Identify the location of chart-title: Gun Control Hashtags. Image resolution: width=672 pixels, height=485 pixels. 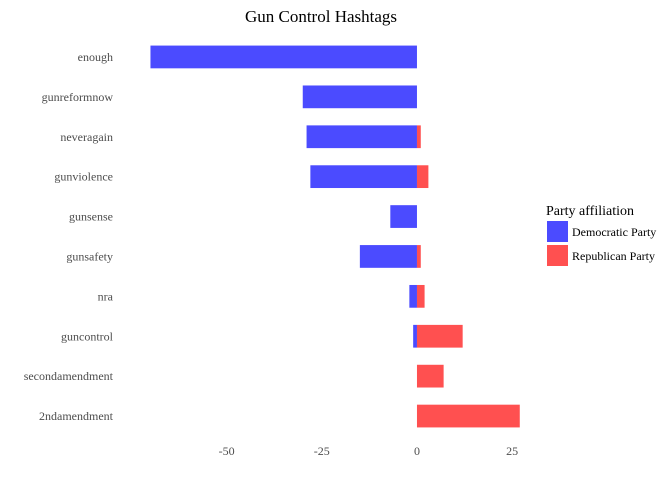
(321, 16).